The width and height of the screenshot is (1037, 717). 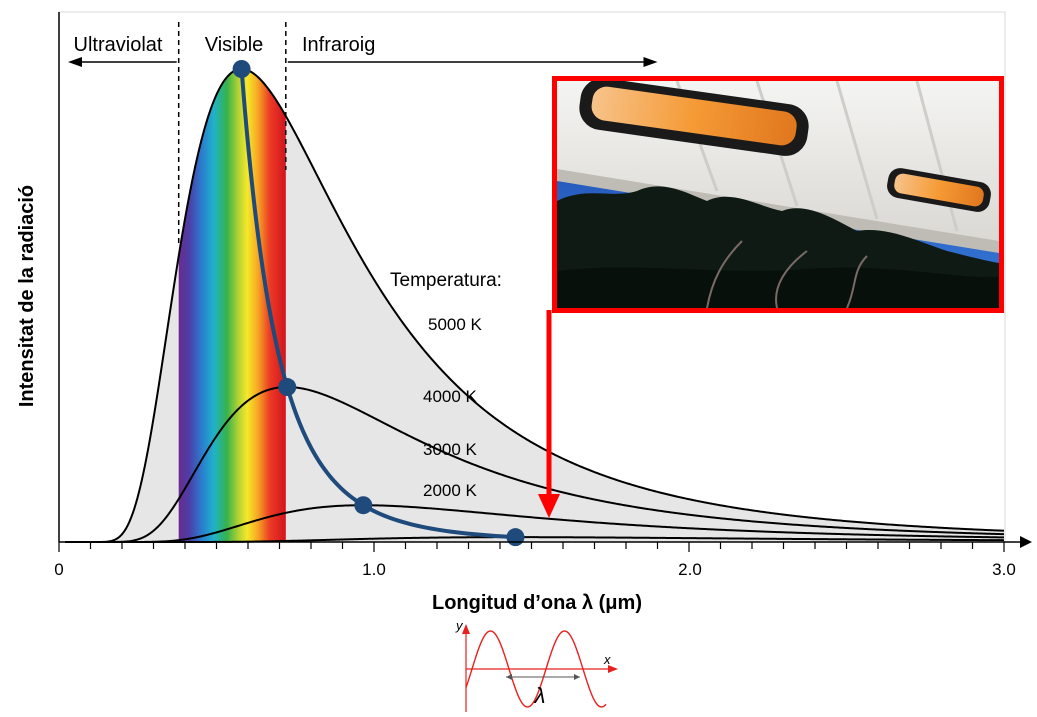 What do you see at coordinates (537, 603) in the screenshot?
I see `x-axis-label: Longitud d’ona λ (μm)` at bounding box center [537, 603].